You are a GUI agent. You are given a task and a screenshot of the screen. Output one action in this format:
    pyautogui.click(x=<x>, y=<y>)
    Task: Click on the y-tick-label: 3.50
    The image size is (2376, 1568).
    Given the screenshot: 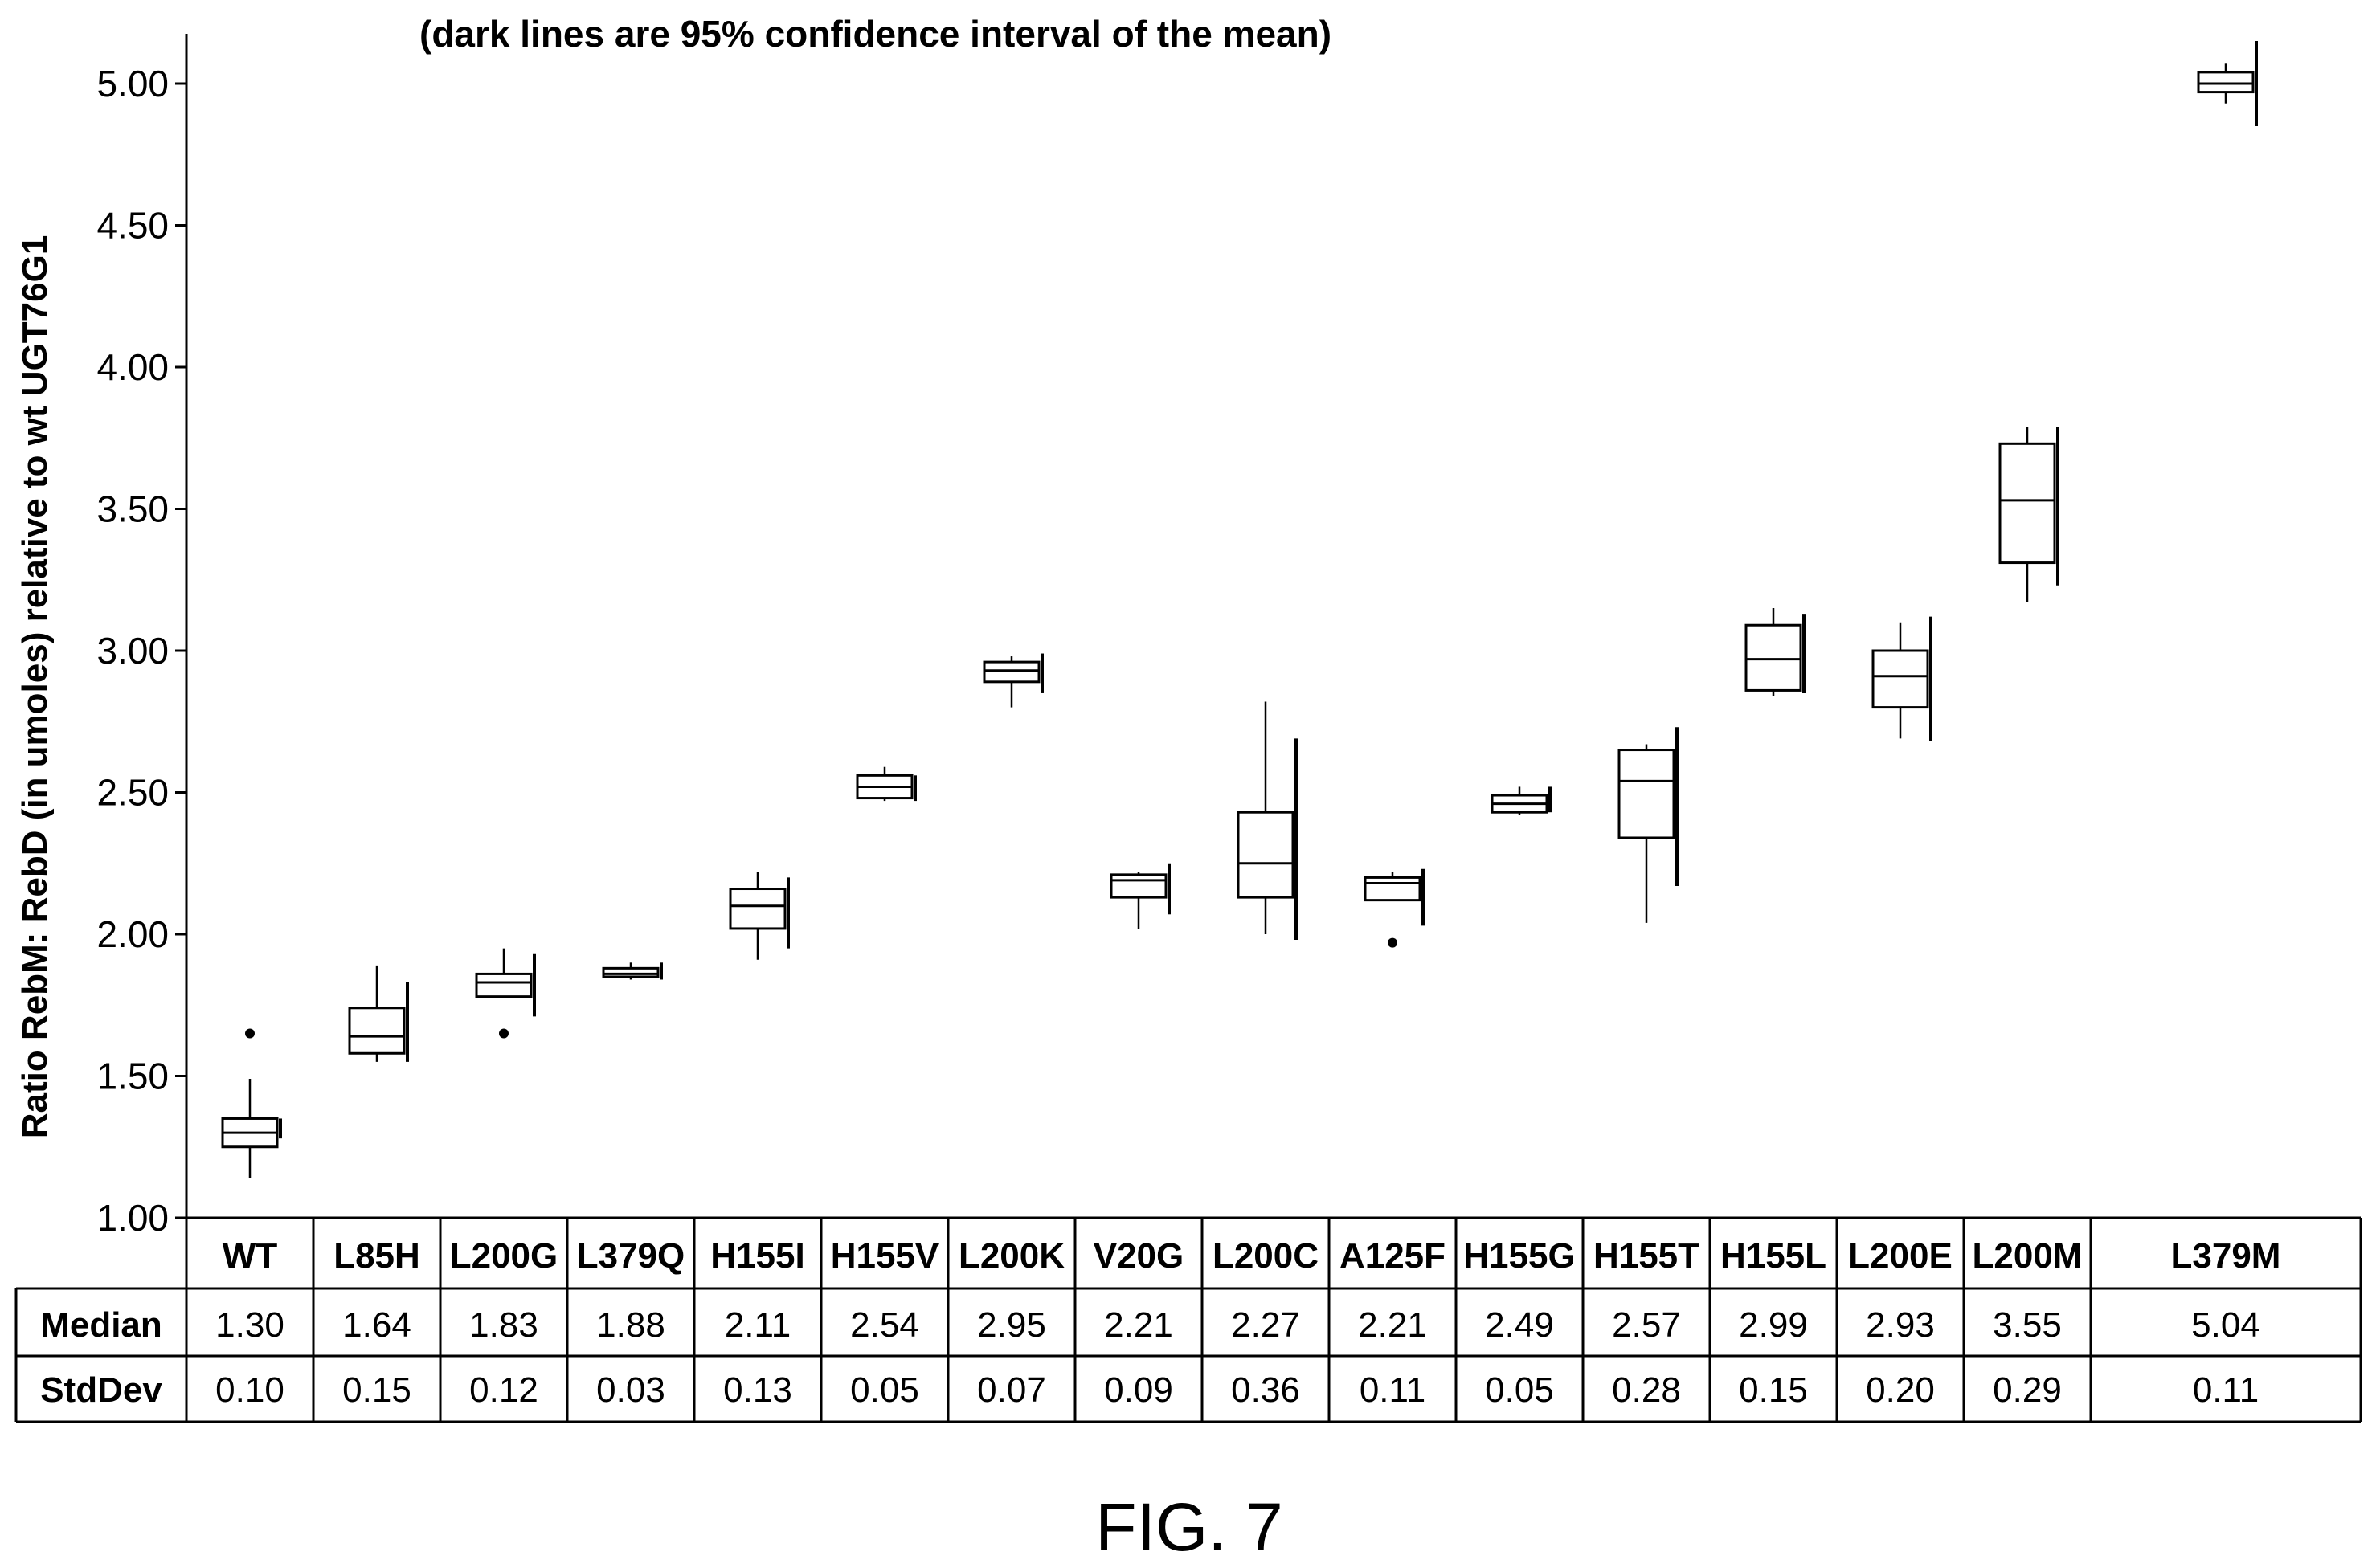 What is the action you would take?
    pyautogui.click(x=132, y=509)
    